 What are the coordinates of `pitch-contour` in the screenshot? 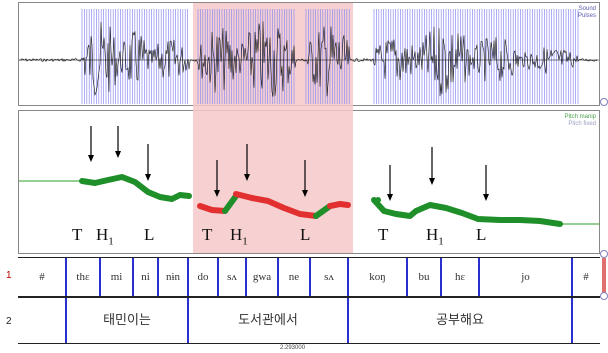 It's located at (321, 200).